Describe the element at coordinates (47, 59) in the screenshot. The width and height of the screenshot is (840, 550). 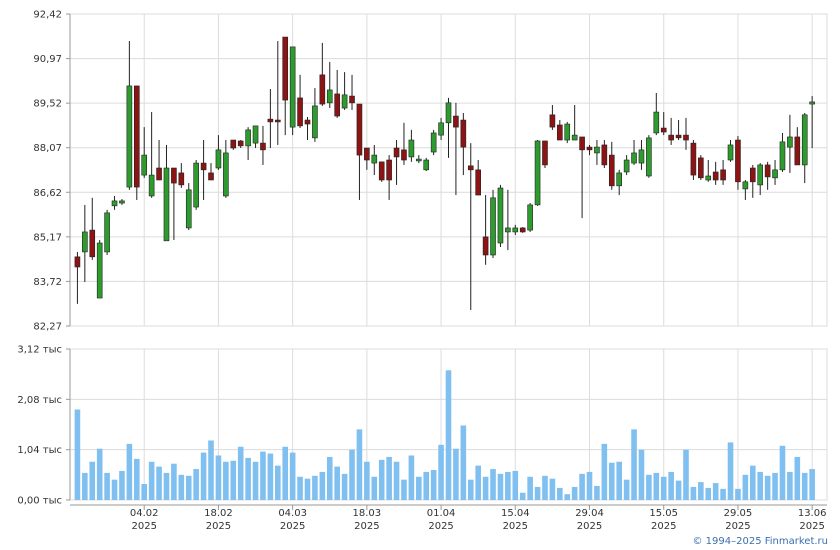
I see `y-tick-label: 90,97` at that location.